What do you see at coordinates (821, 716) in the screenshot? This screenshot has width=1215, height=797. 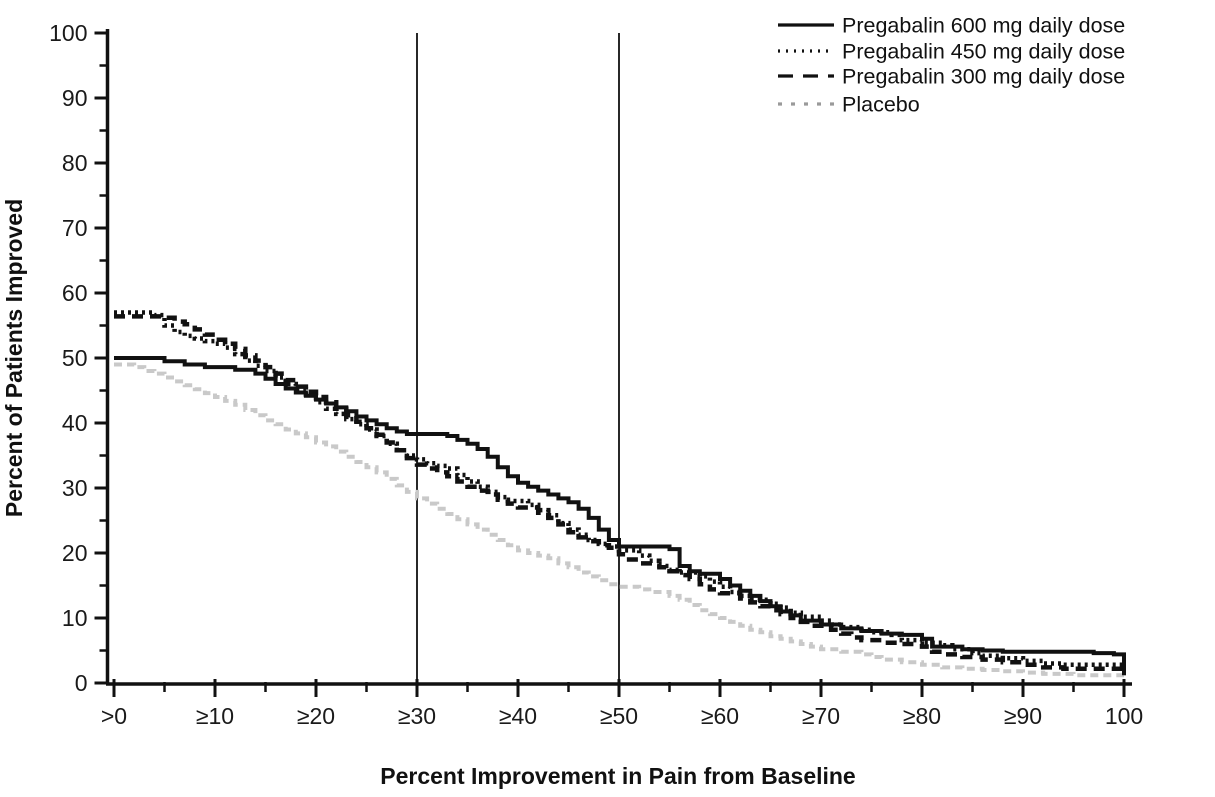 I see `x-tick-label: ≥70` at bounding box center [821, 716].